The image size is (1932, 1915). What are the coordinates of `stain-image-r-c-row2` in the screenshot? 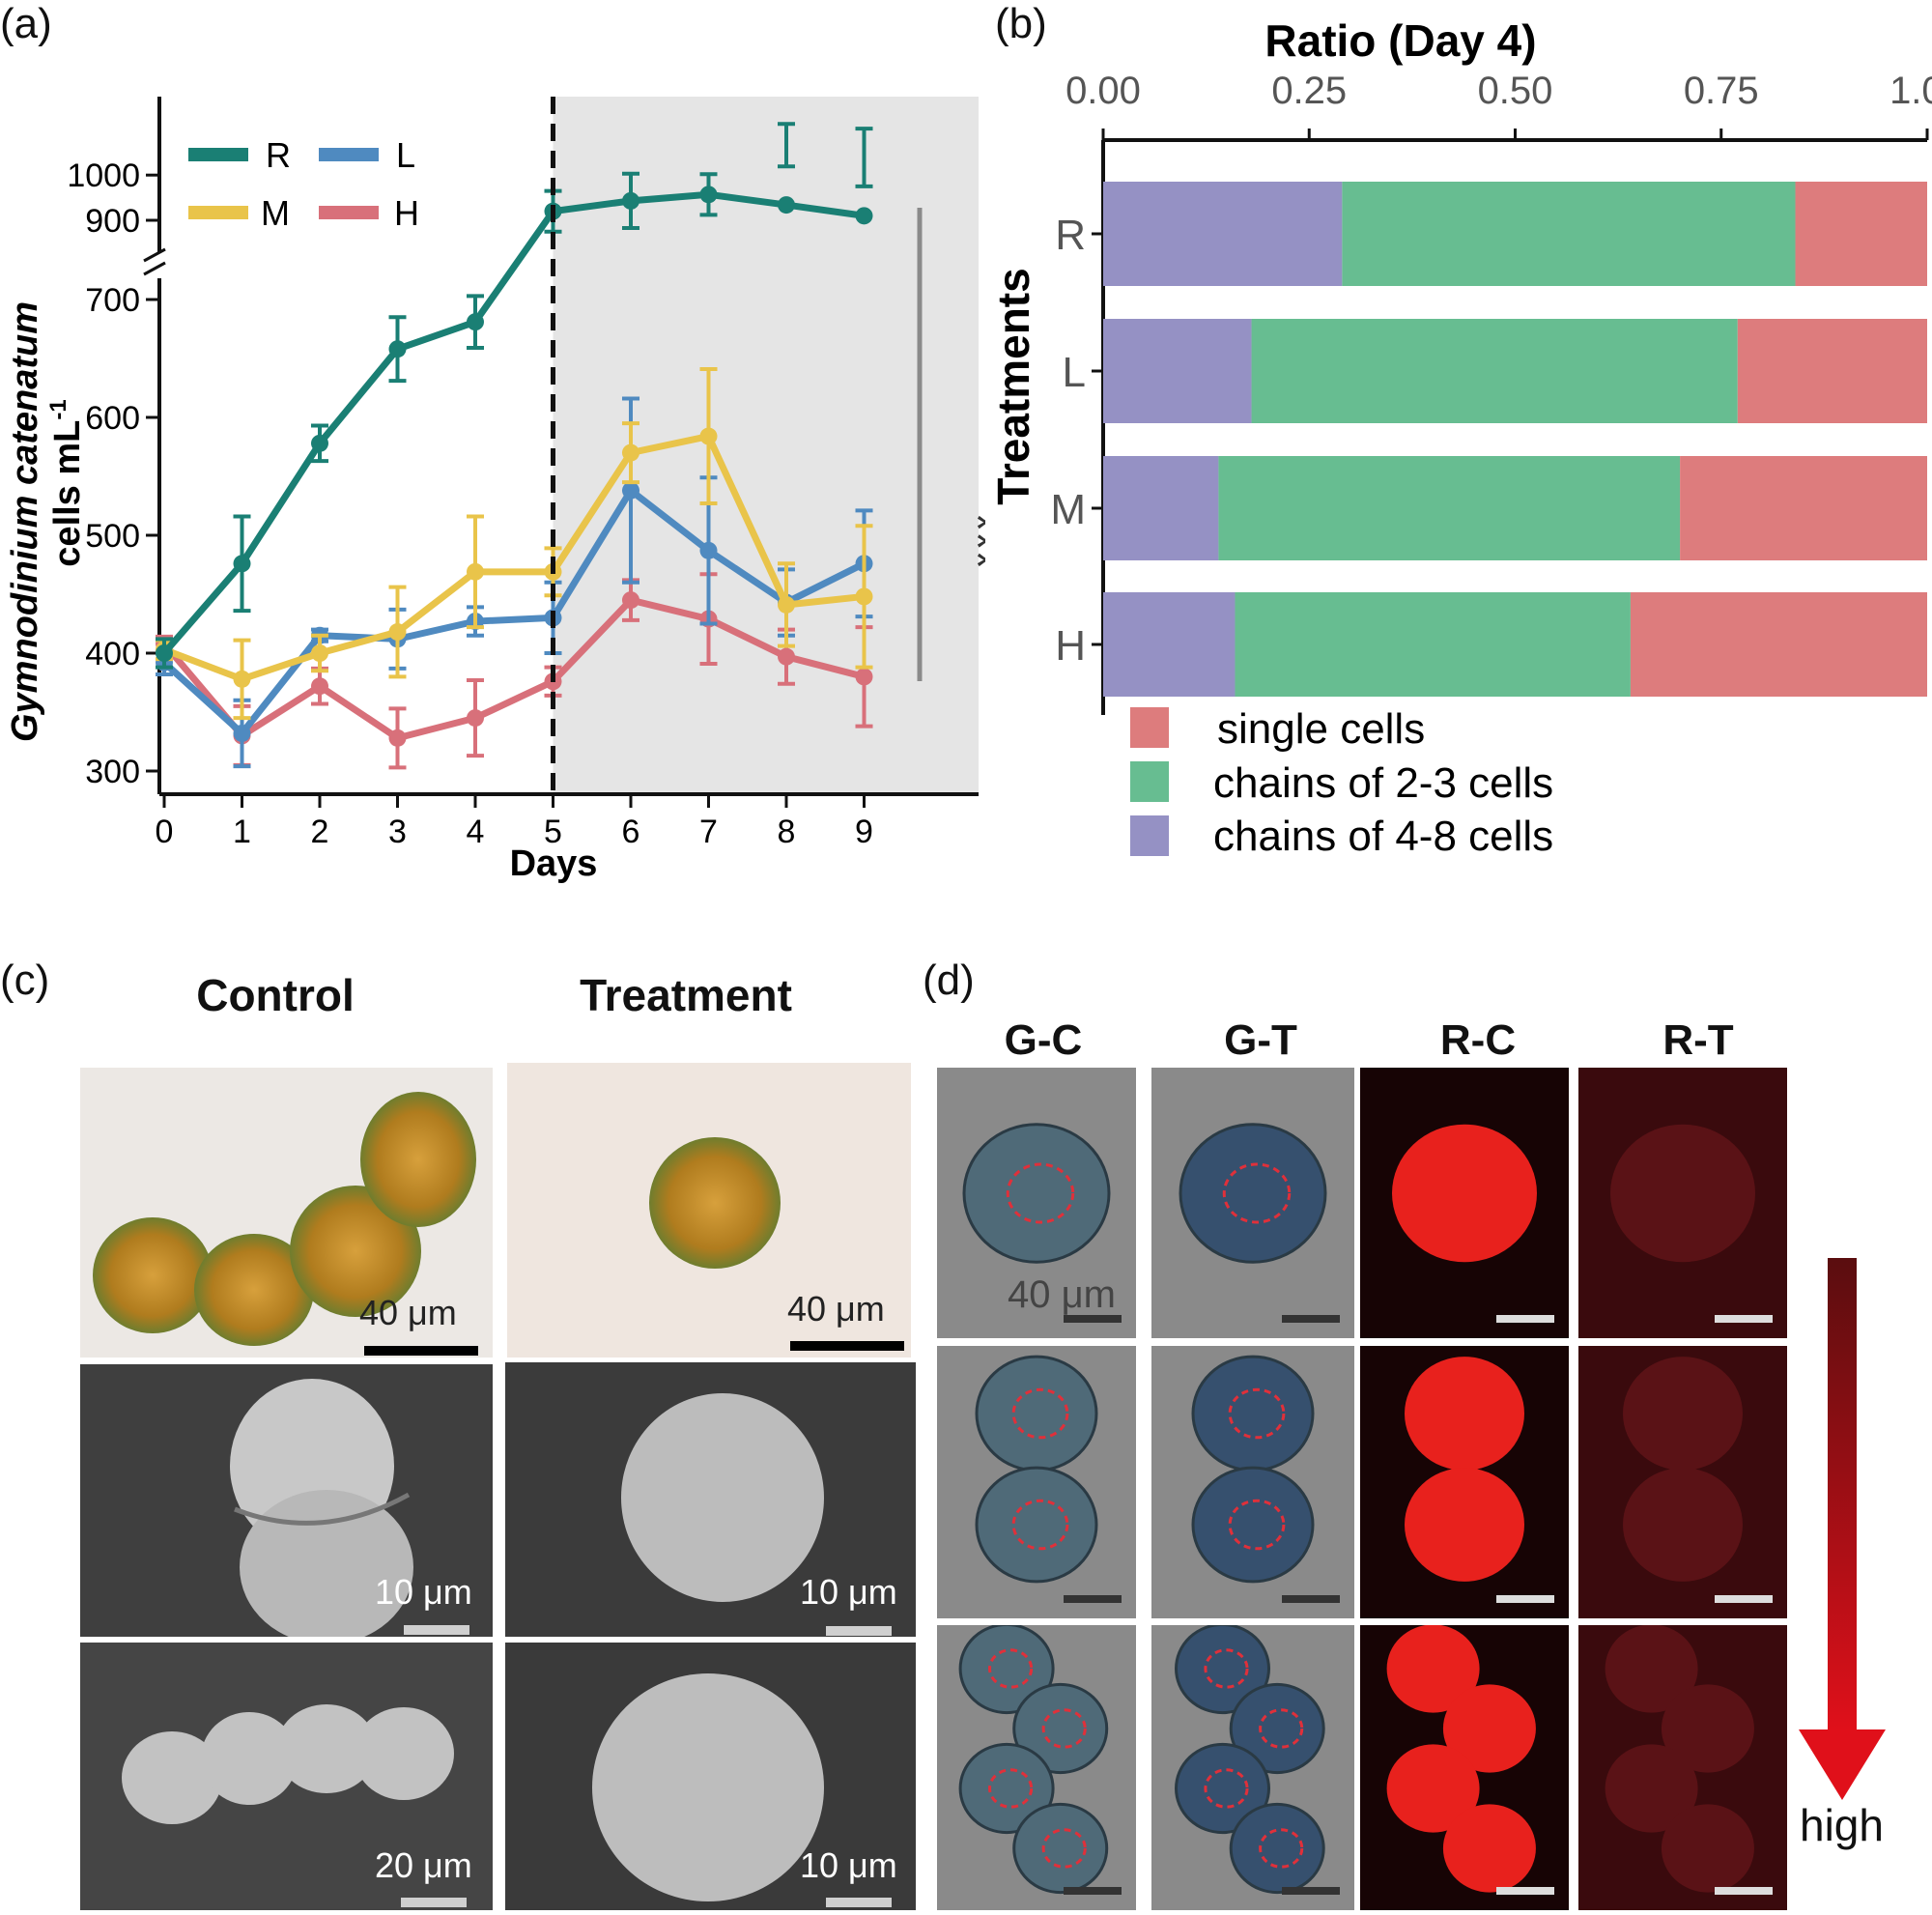 It's located at (1464, 1482).